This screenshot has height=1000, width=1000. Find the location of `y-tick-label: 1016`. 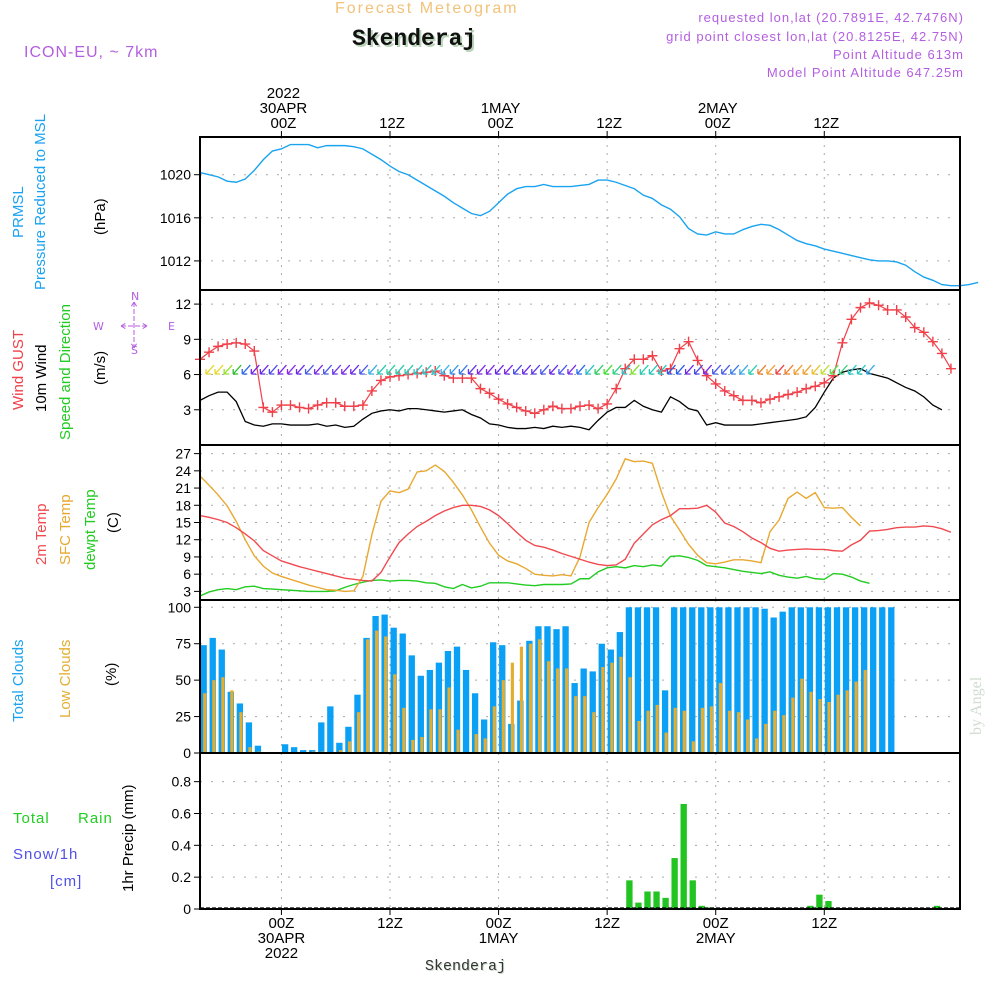

y-tick-label: 1016 is located at coordinates (175, 218).